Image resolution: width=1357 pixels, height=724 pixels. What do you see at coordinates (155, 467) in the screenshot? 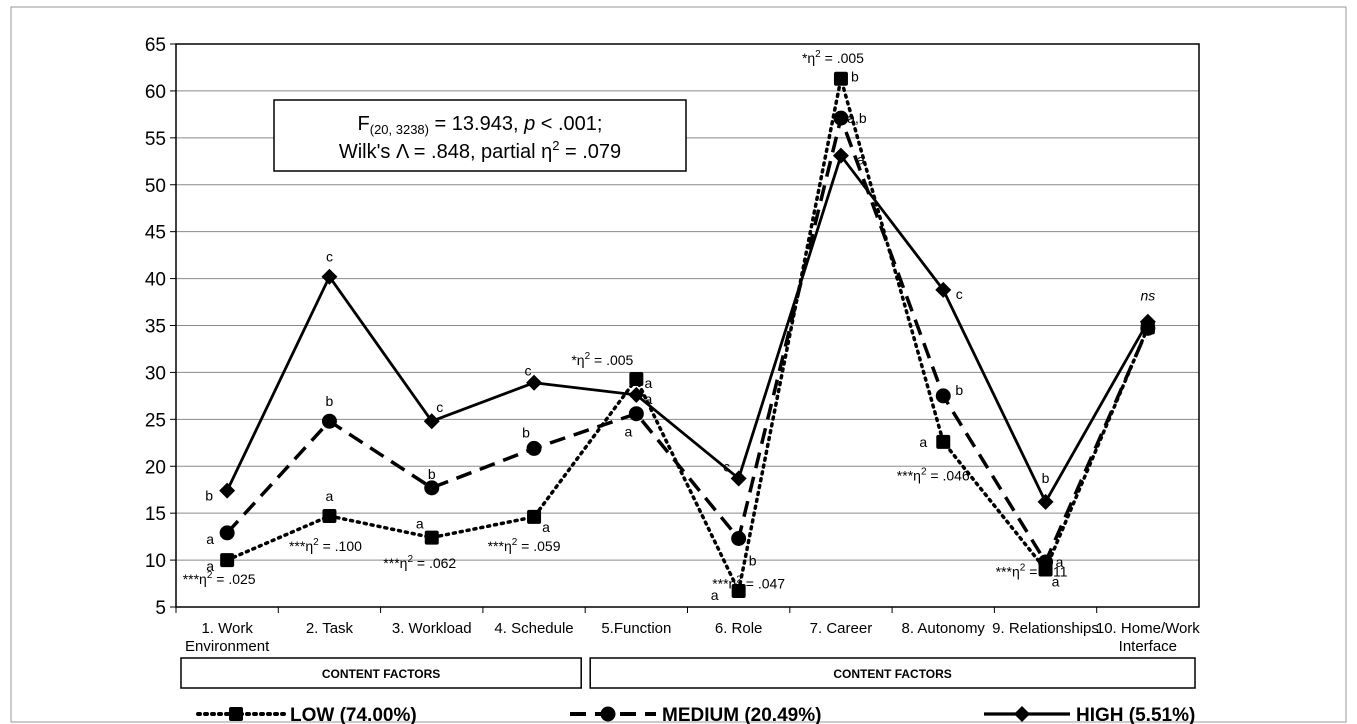
I see `y-tick-label: 20` at bounding box center [155, 467].